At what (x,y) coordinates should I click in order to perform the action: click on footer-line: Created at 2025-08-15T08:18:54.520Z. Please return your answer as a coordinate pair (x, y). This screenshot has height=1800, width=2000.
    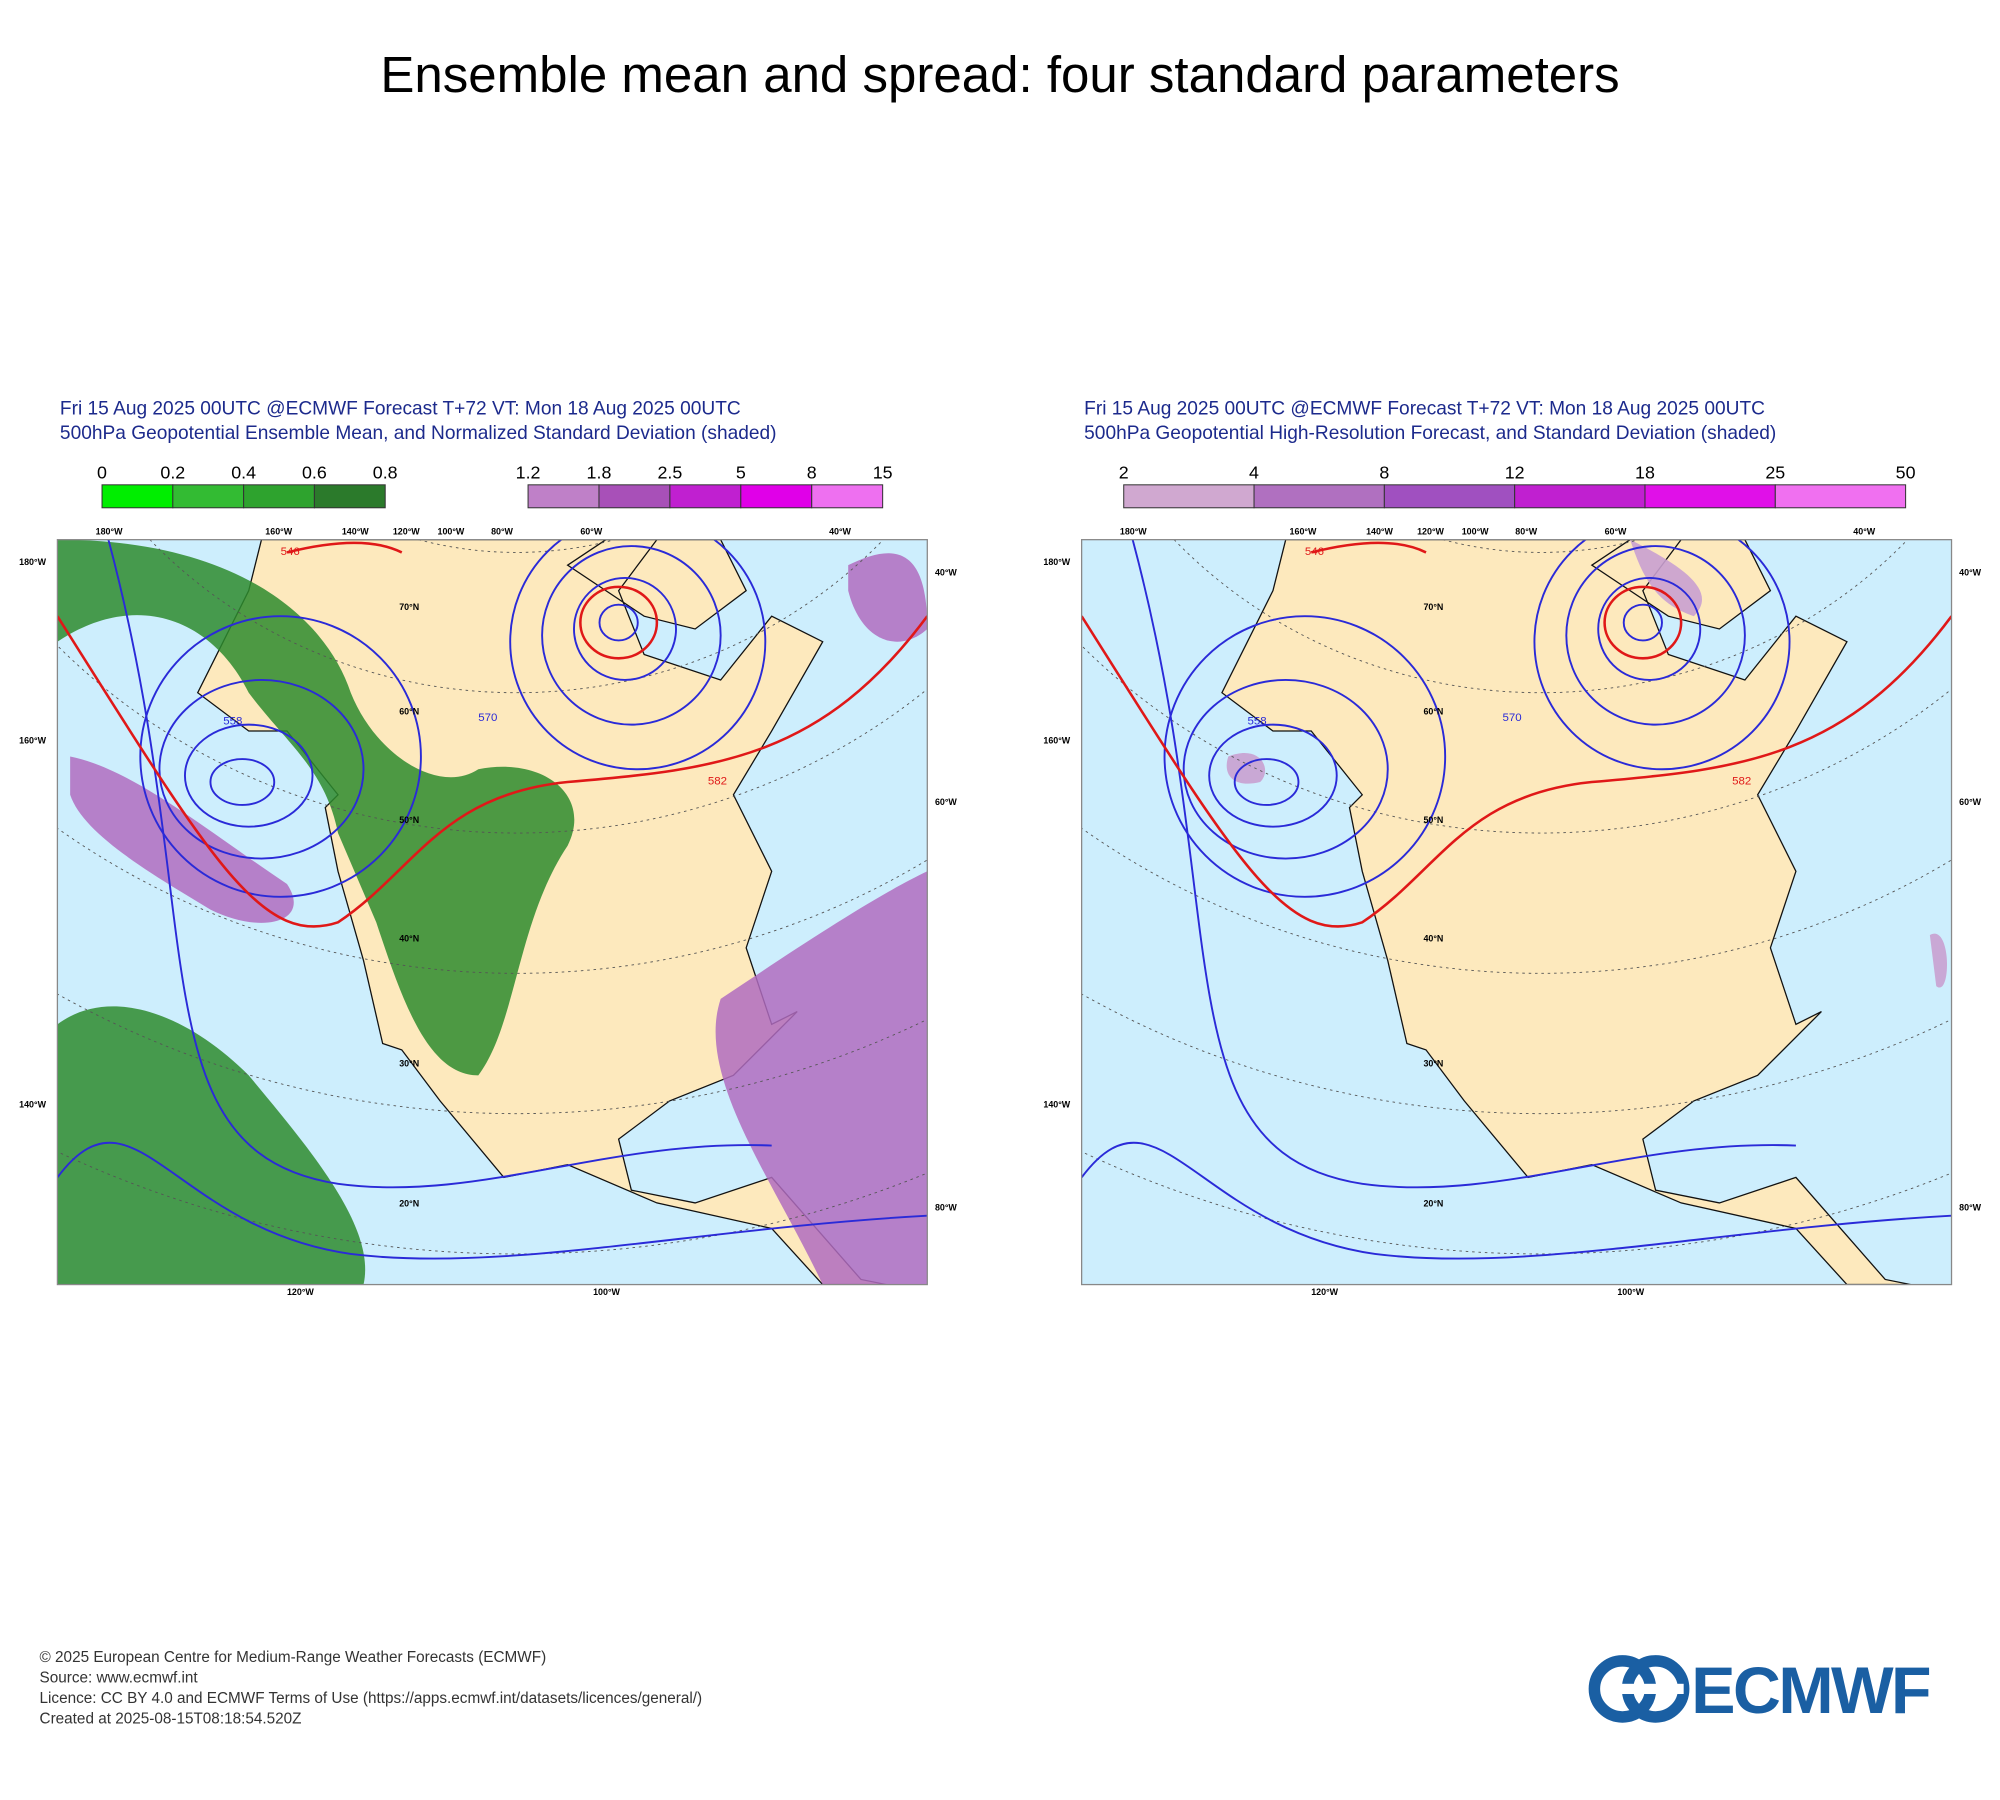
    Looking at the image, I should click on (171, 1718).